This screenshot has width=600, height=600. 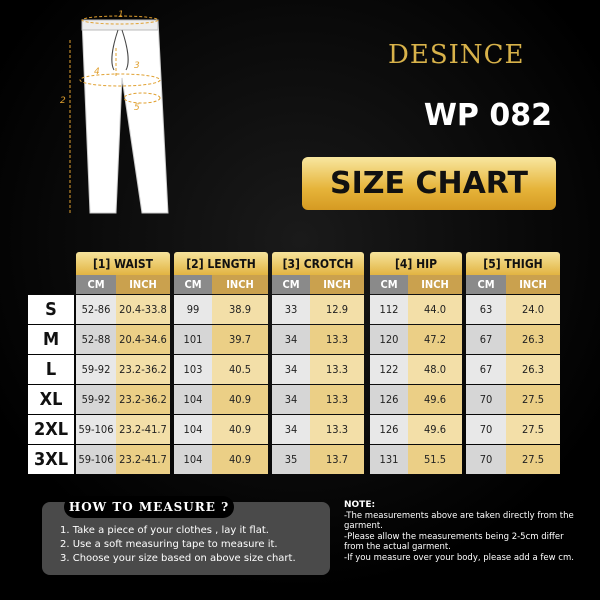 What do you see at coordinates (142, 98) in the screenshot?
I see `thigh-line` at bounding box center [142, 98].